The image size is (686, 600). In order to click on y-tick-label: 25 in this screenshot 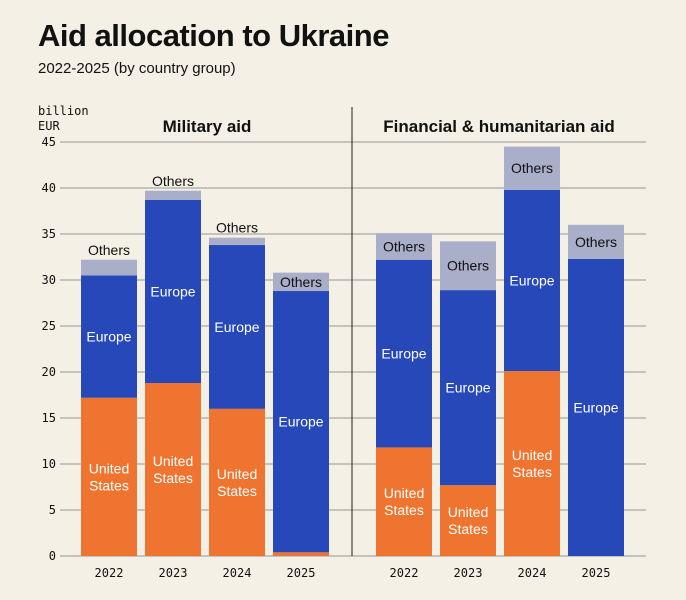, I will do `click(49, 326)`.